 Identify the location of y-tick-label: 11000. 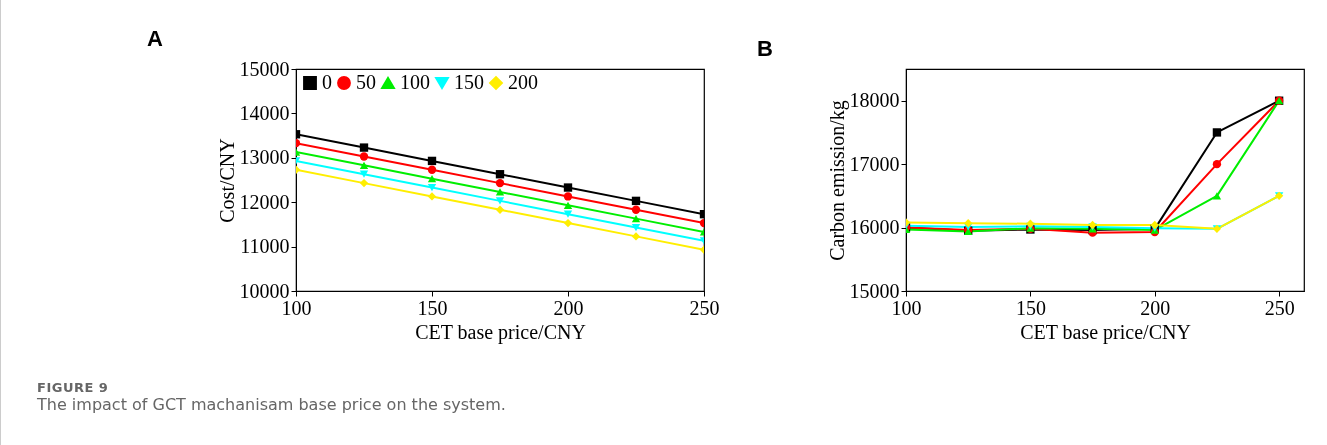
(265, 246).